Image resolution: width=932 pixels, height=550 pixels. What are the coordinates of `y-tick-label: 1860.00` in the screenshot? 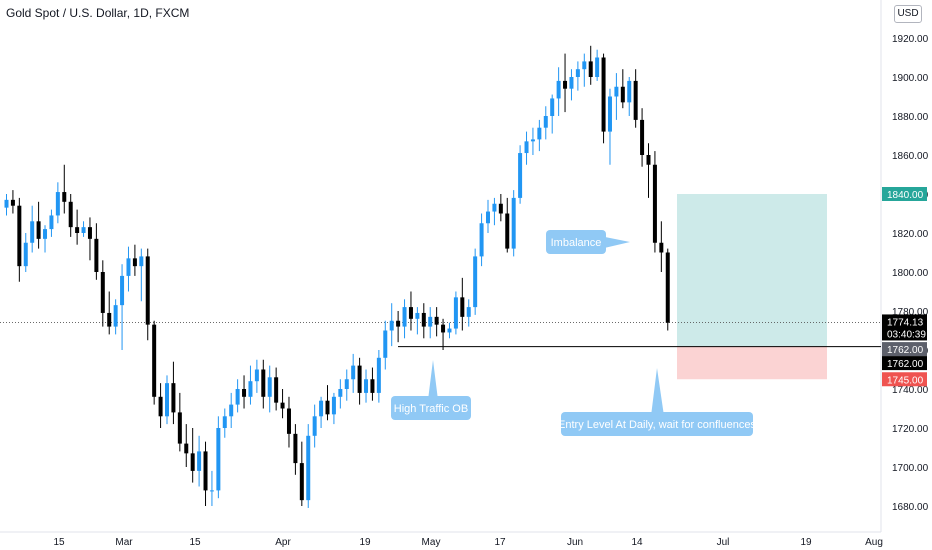 It's located at (910, 156).